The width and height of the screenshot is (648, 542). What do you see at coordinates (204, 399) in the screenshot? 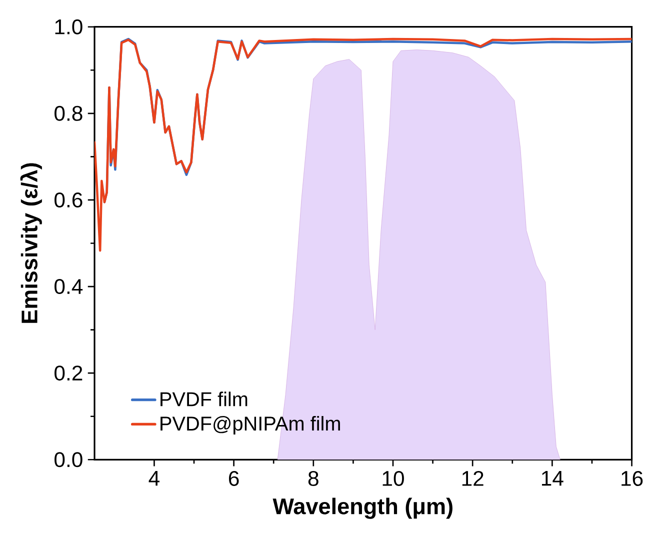
I see `legend-label: PVDF film` at bounding box center [204, 399].